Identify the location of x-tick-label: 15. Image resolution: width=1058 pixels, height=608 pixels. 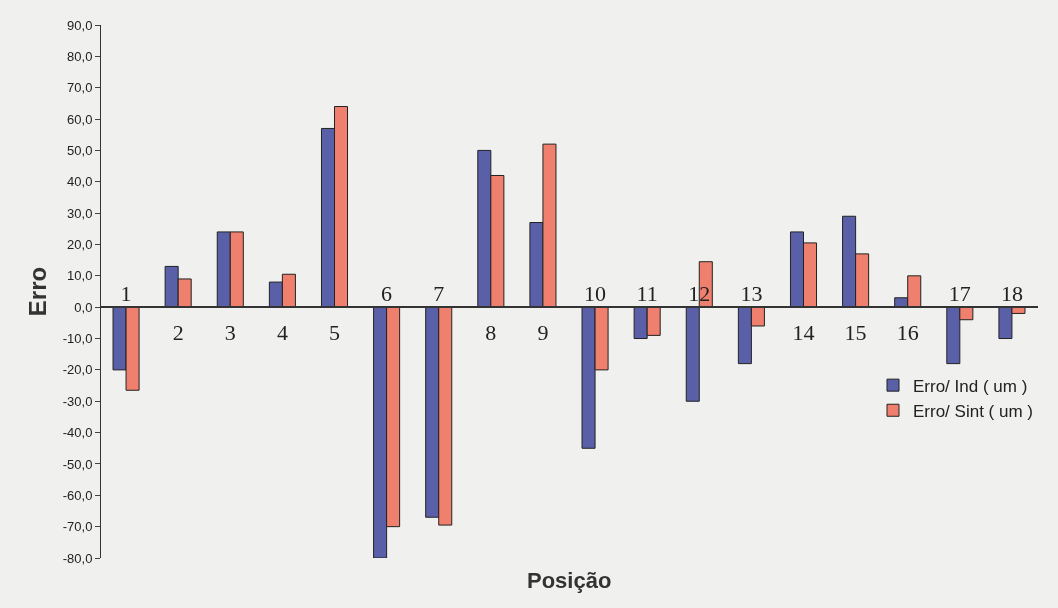
(855, 333).